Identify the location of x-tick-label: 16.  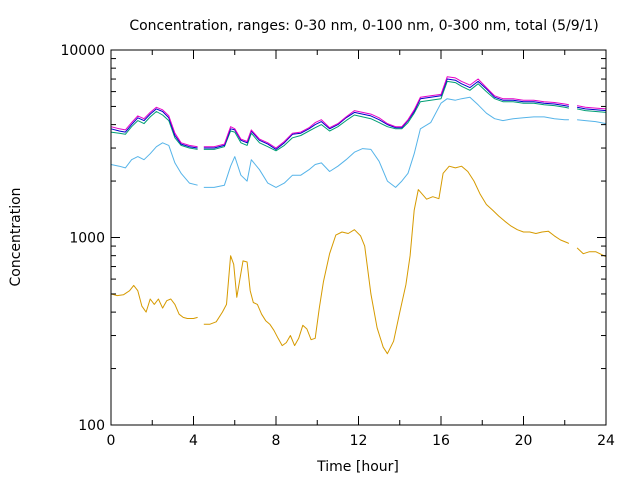
(441, 441).